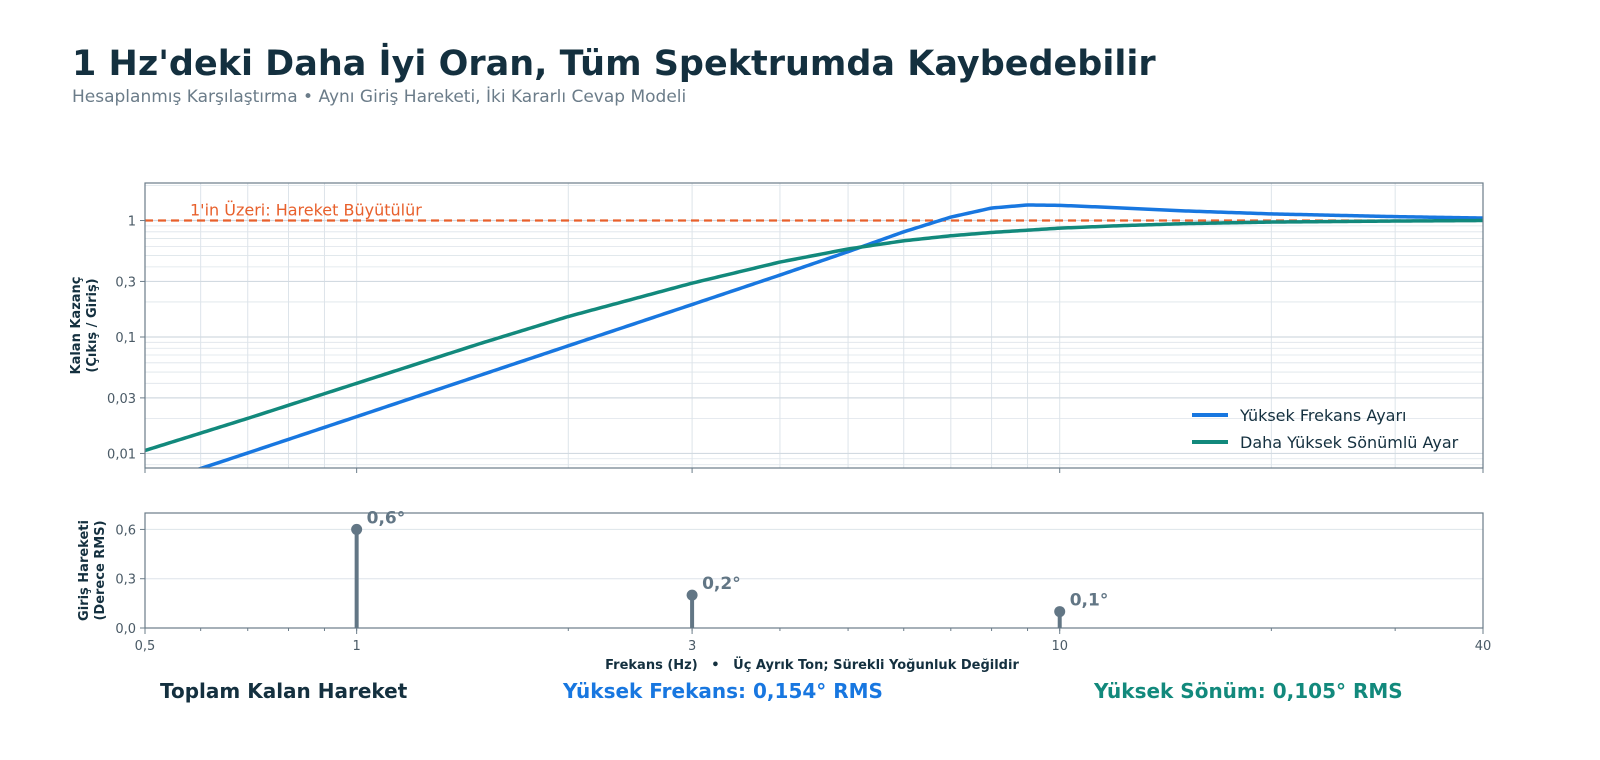  I want to click on summary-high-frequency: Yüksek Frekans: 0,154° RMS, so click(723, 691).